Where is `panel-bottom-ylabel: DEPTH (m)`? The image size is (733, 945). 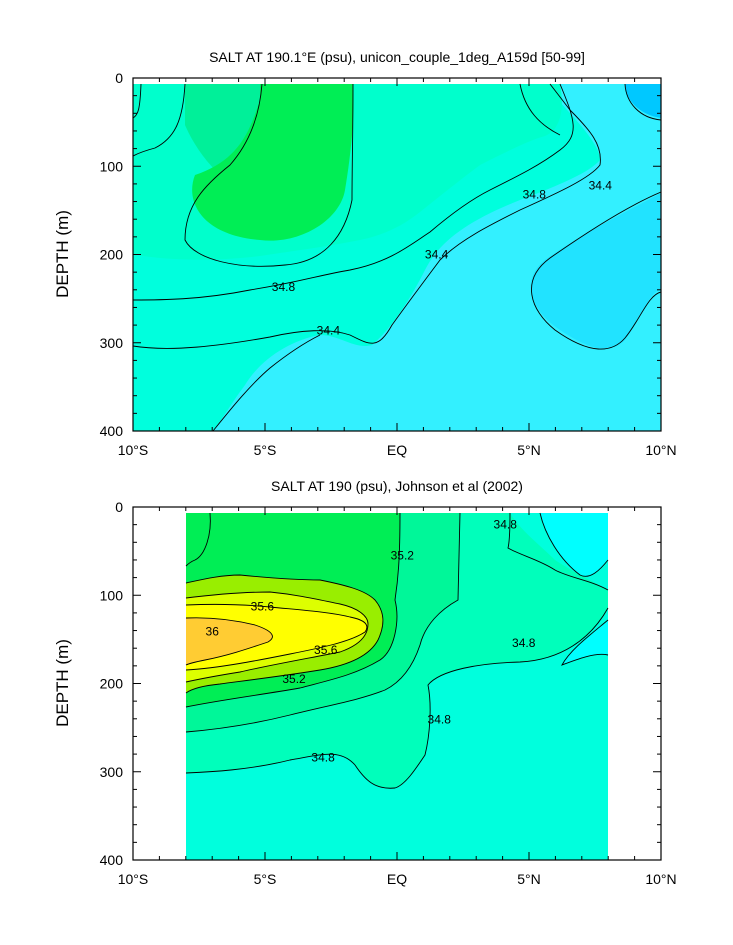
panel-bottom-ylabel: DEPTH (m) is located at coordinates (62, 683).